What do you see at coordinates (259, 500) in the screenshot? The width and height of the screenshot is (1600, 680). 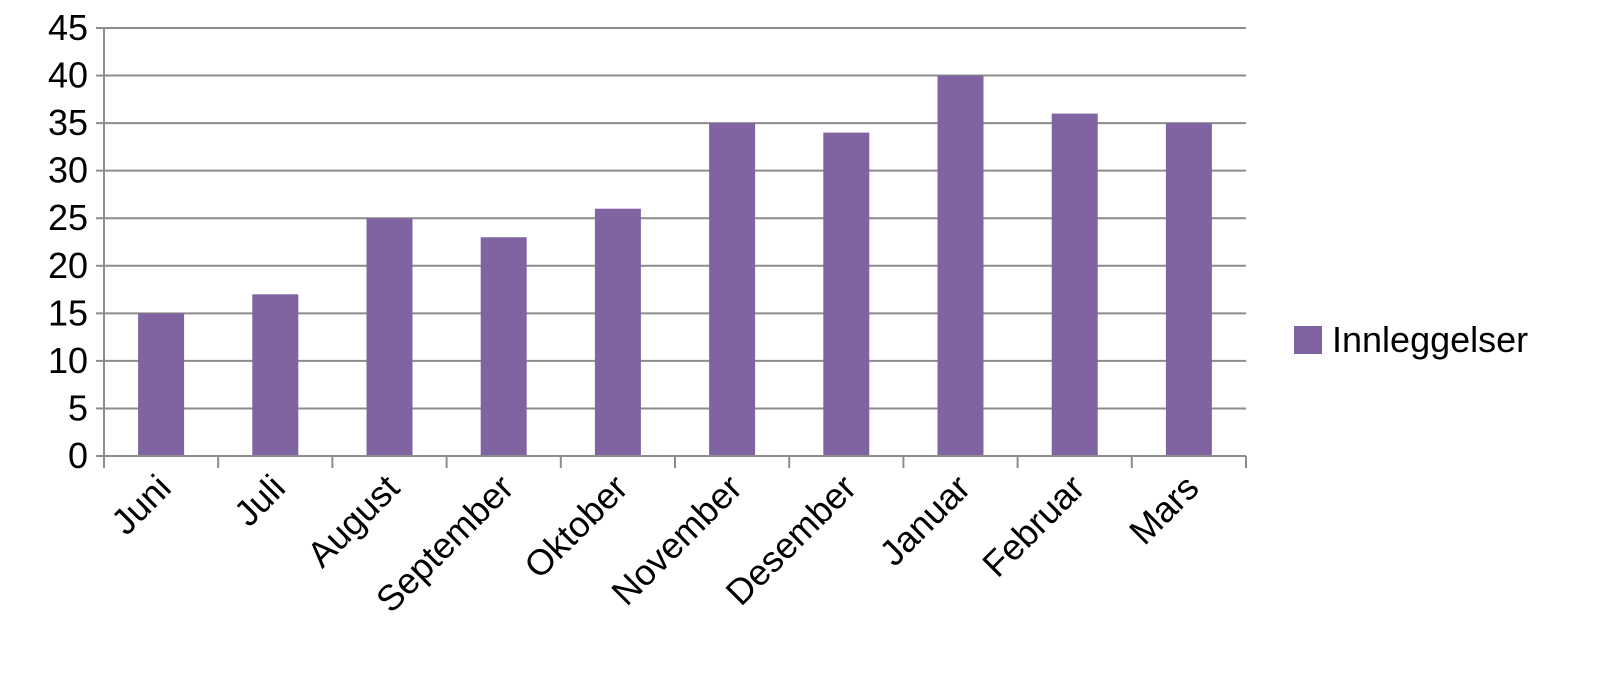 I see `x-category-label: Juli` at bounding box center [259, 500].